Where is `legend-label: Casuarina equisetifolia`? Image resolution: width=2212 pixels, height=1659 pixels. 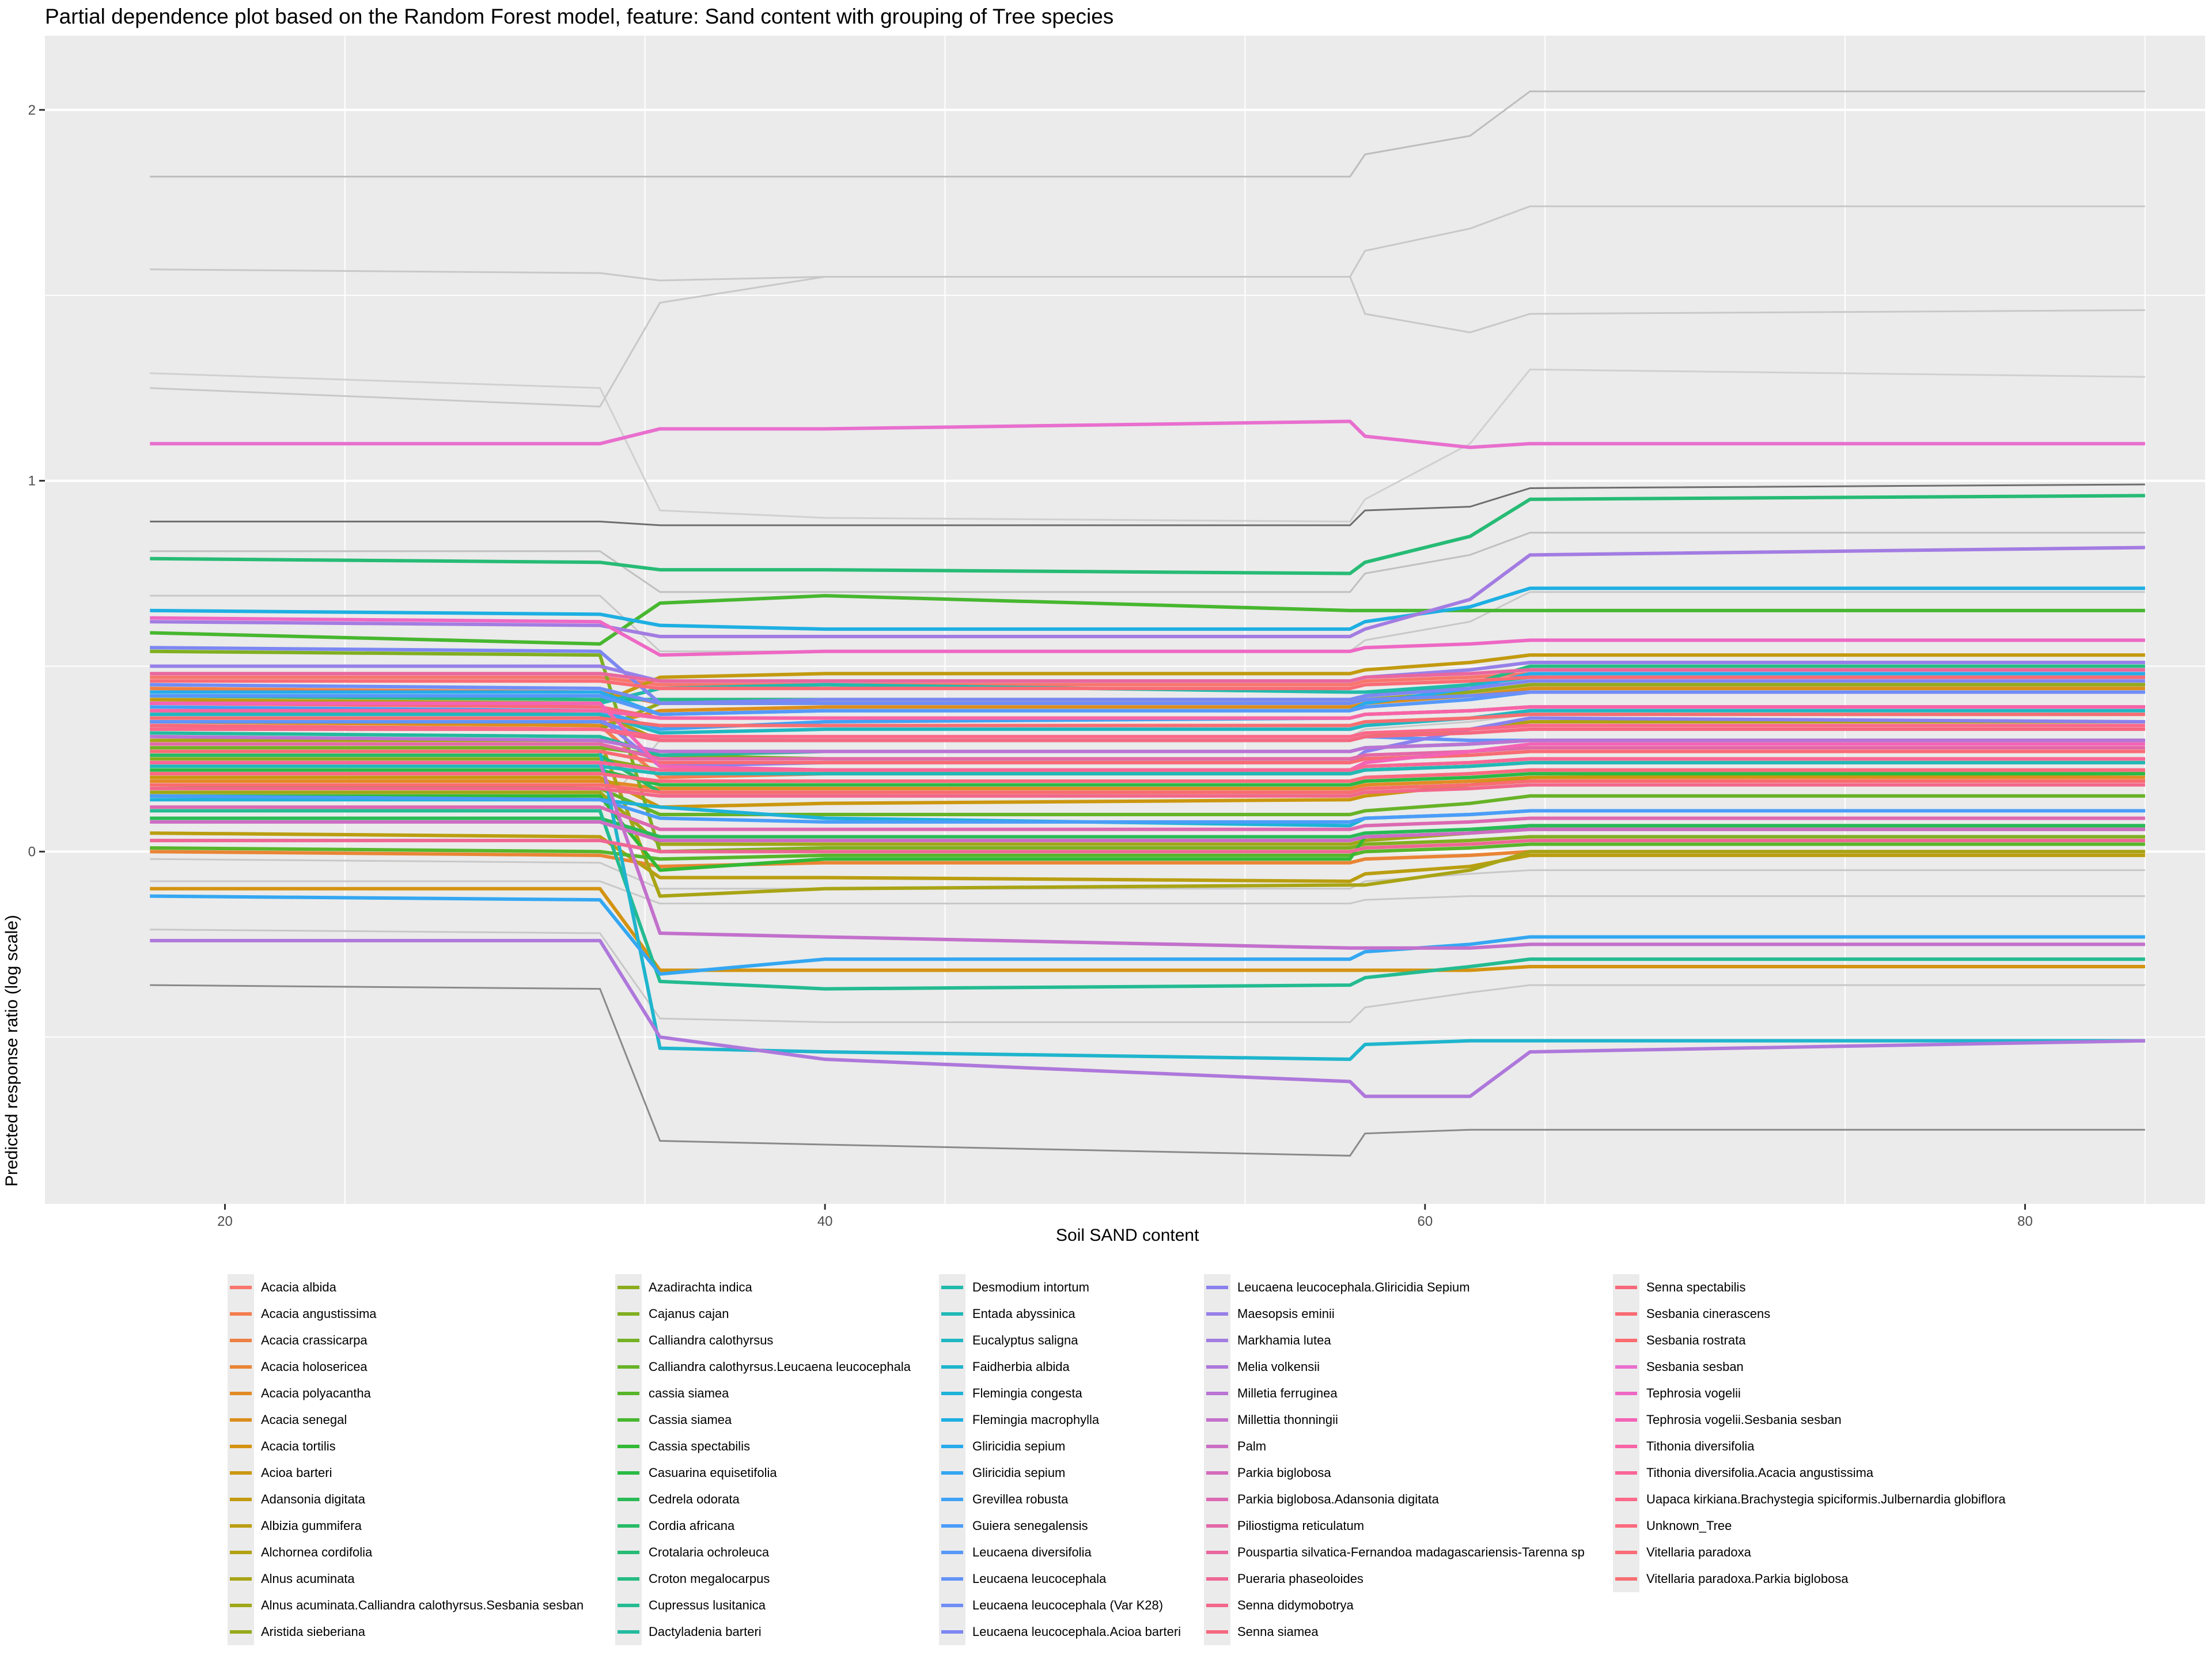 legend-label: Casuarina equisetifolia is located at coordinates (713, 1472).